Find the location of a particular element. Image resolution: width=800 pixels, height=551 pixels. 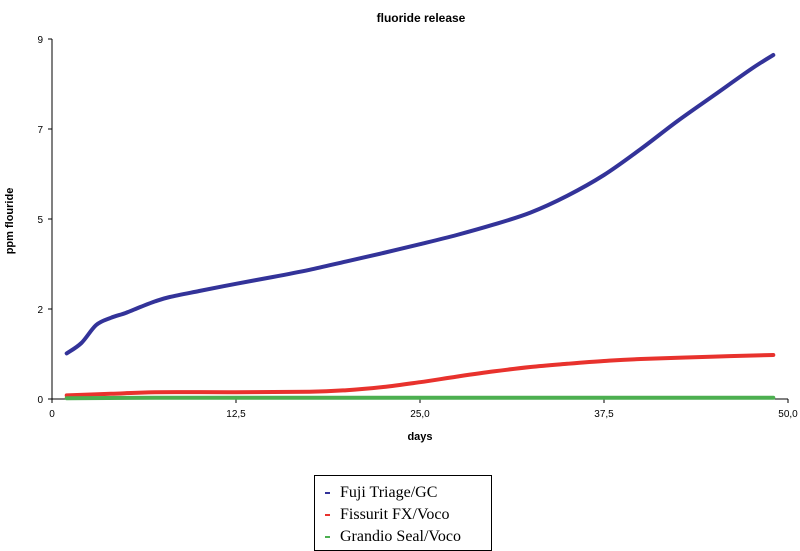

legend-item-fissurit: Fissurit FX/Voco is located at coordinates (408, 515).